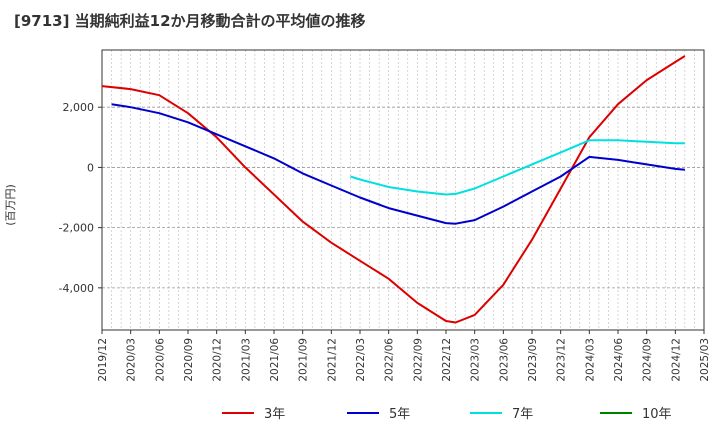  I want to click on x-tick-label: 2025/03, so click(705, 360).